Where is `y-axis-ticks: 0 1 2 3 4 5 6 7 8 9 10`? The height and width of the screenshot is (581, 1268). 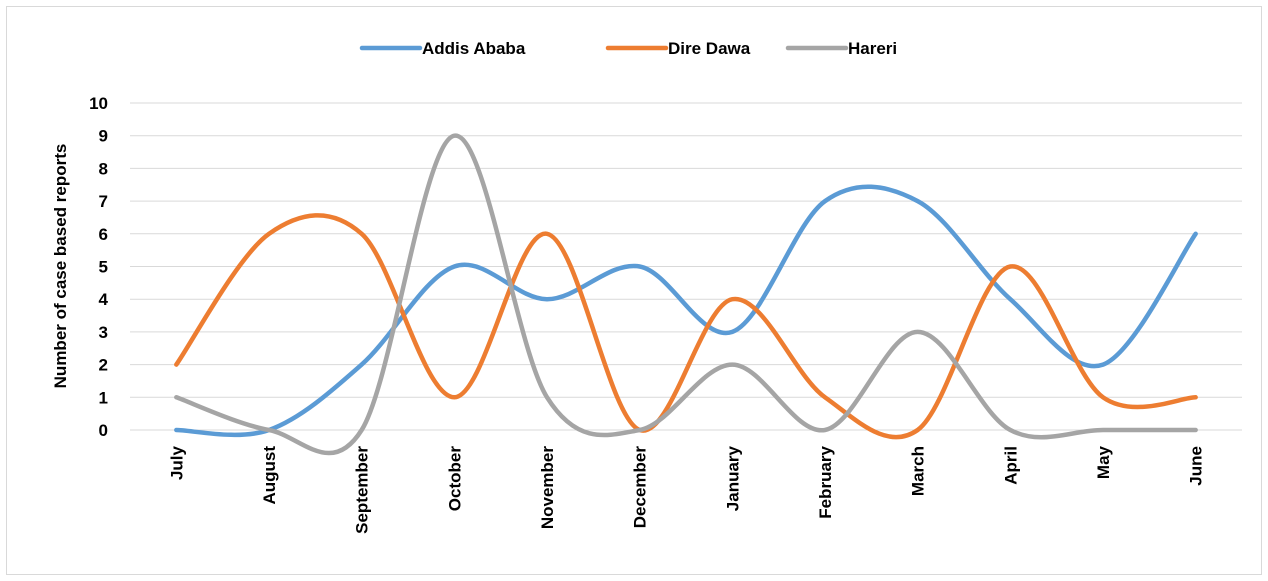 y-axis-ticks: 0 1 2 3 4 5 6 7 8 9 10 is located at coordinates (98, 267).